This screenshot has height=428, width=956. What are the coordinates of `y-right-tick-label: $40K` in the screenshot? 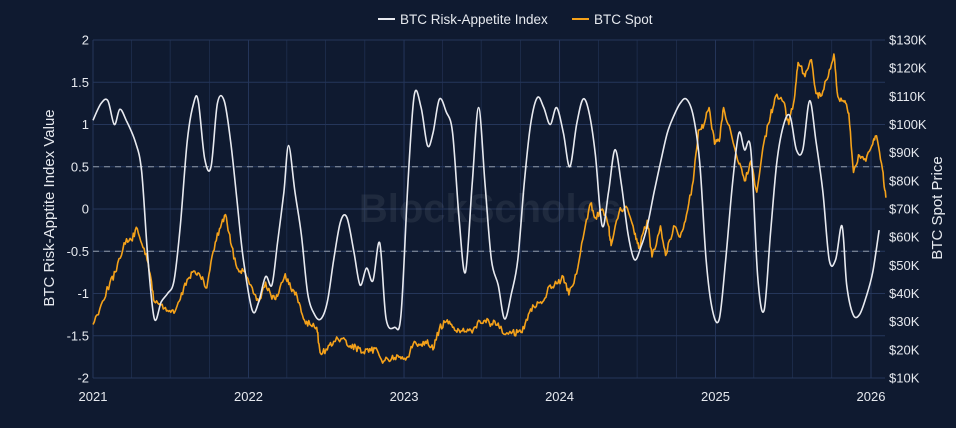 It's located at (904, 293).